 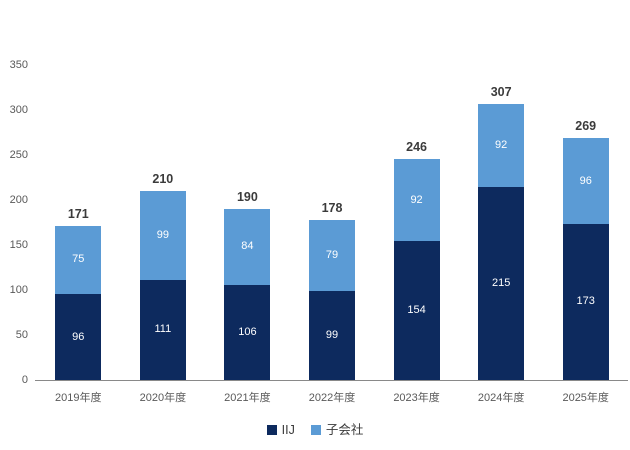 I want to click on bar-segment-iij: 99, so click(x=332, y=335).